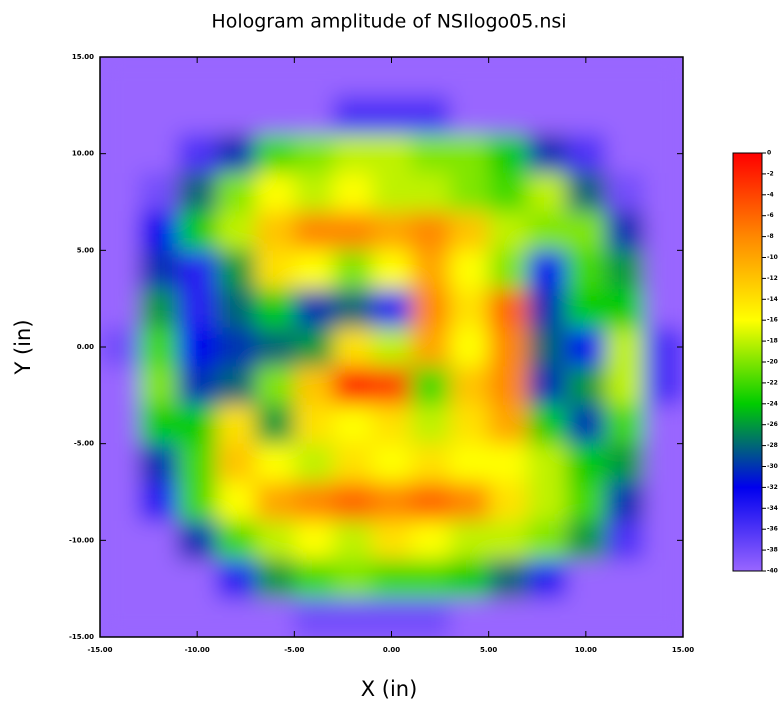 Image resolution: width=778 pixels, height=707 pixels. I want to click on x-axis-label: X (in), so click(389, 689).